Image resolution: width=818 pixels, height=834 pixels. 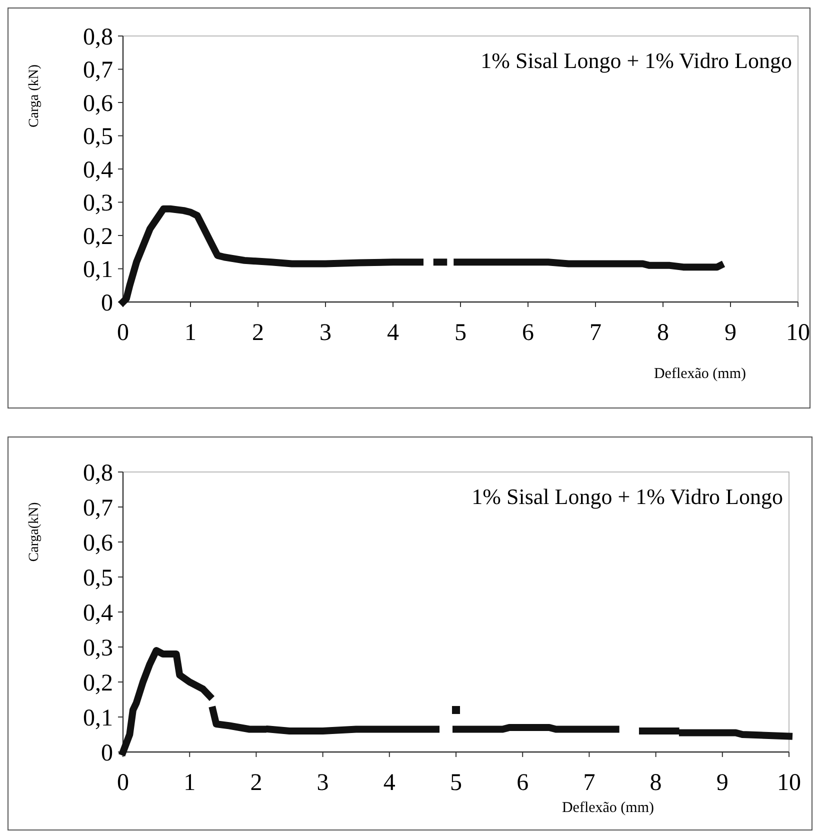 I want to click on y-axis-title: Carga (kN), so click(x=34, y=96).